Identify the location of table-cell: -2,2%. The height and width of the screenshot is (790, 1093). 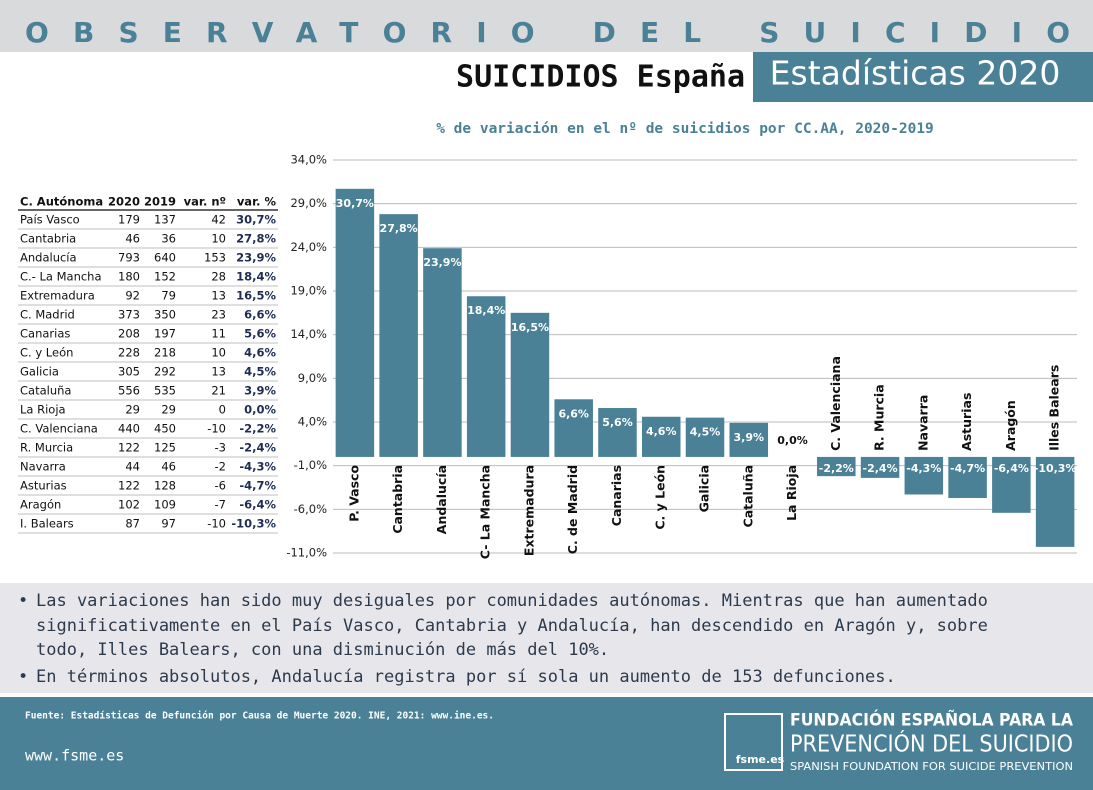
(257, 429).